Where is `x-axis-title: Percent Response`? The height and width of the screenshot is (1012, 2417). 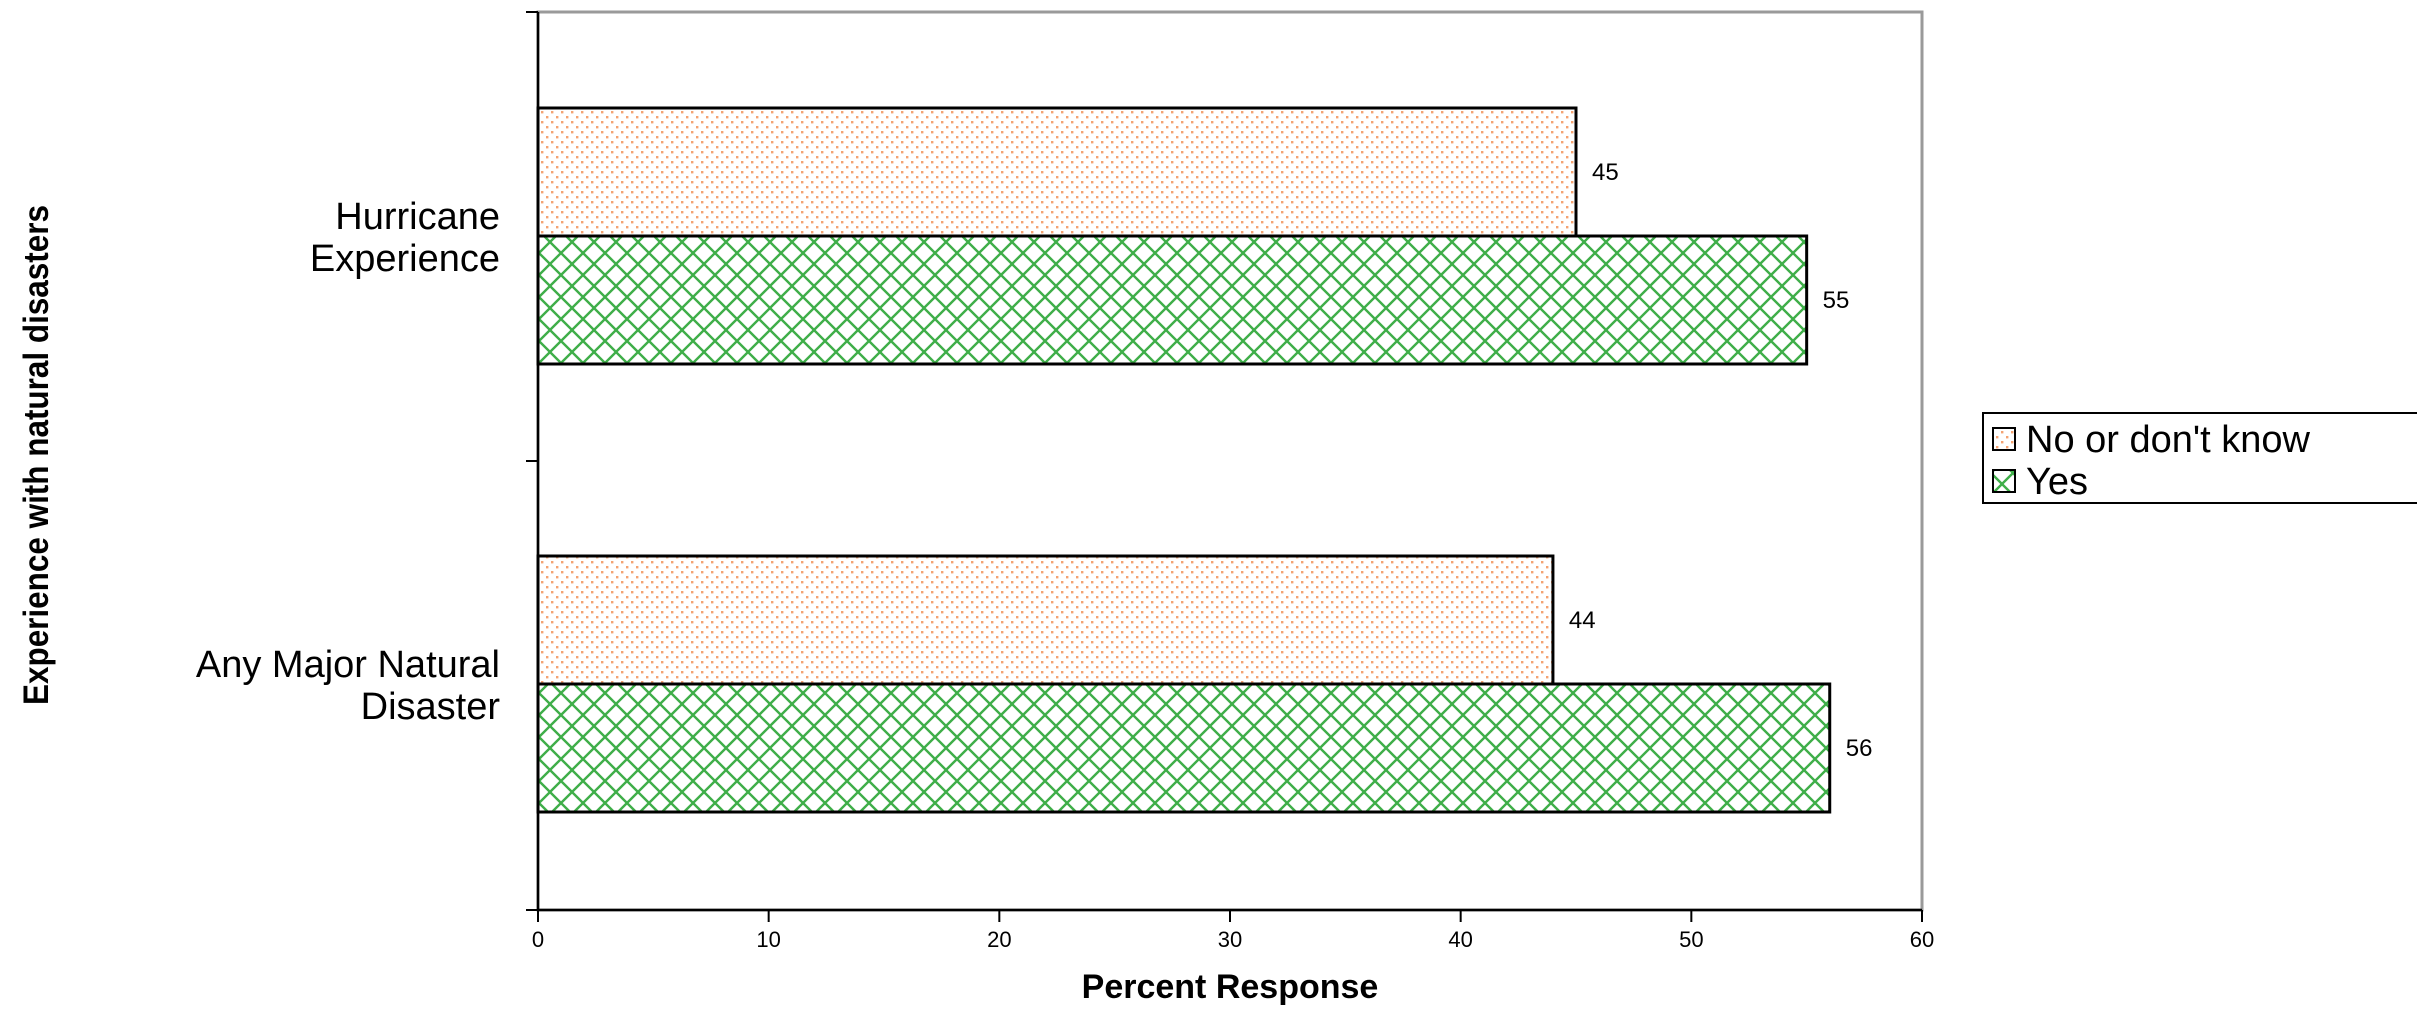 x-axis-title: Percent Response is located at coordinates (1230, 987).